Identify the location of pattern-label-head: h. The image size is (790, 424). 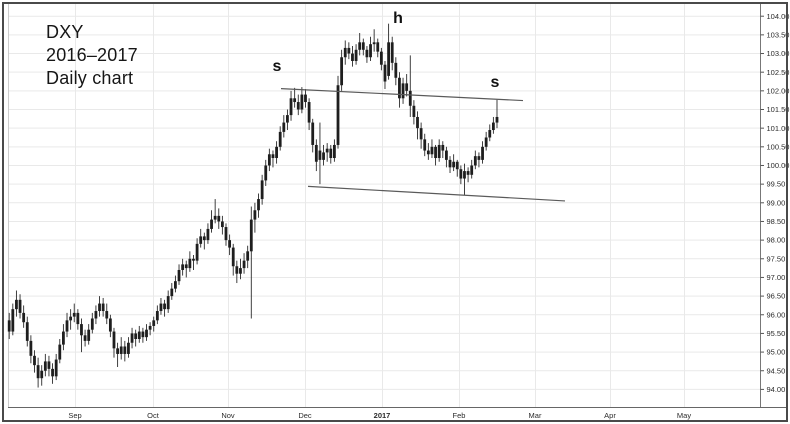
(398, 18).